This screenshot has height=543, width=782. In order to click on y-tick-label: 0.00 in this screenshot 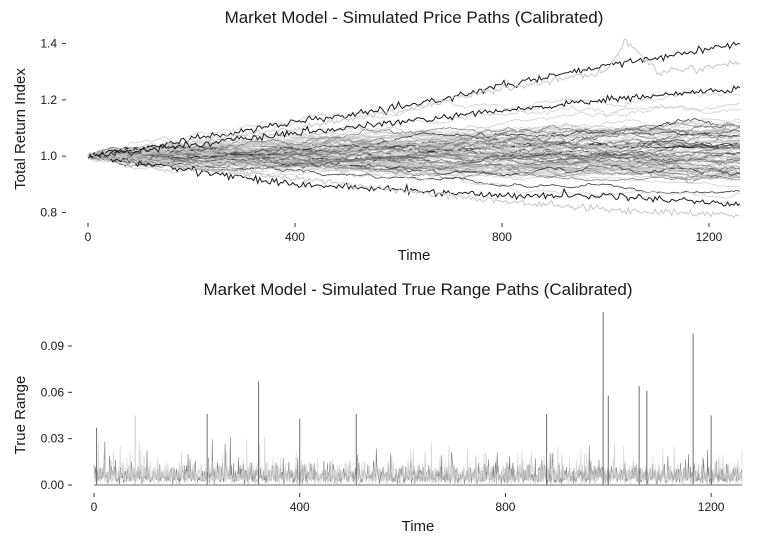, I will do `click(53, 485)`.